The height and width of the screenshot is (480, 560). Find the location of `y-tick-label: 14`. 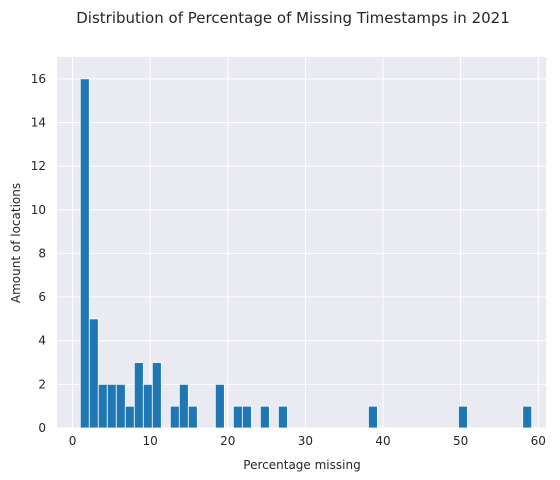

y-tick-label: 14 is located at coordinates (38, 122).